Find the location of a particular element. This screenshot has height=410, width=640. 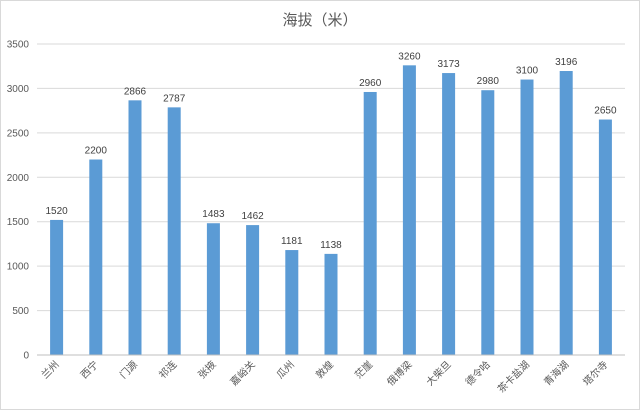

chart-title: 海拔（米） is located at coordinates (319, 20).